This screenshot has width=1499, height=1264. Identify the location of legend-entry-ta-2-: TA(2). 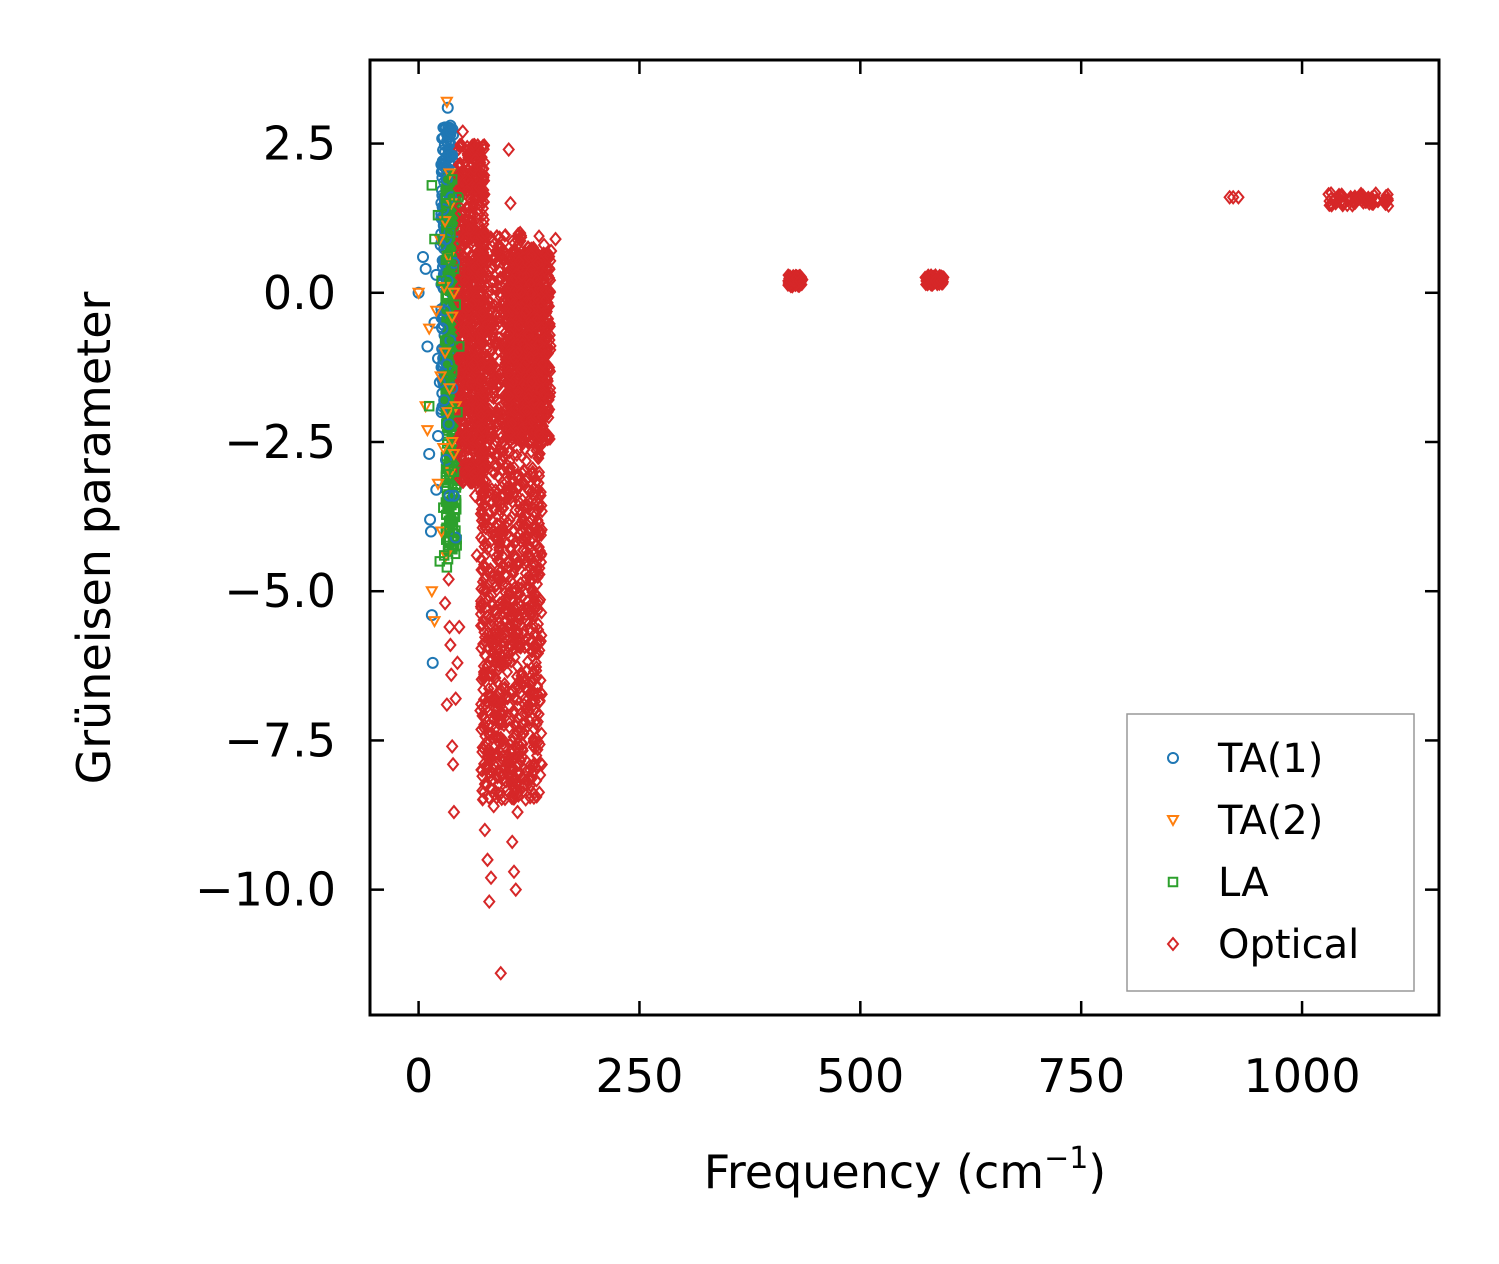
(1244, 821).